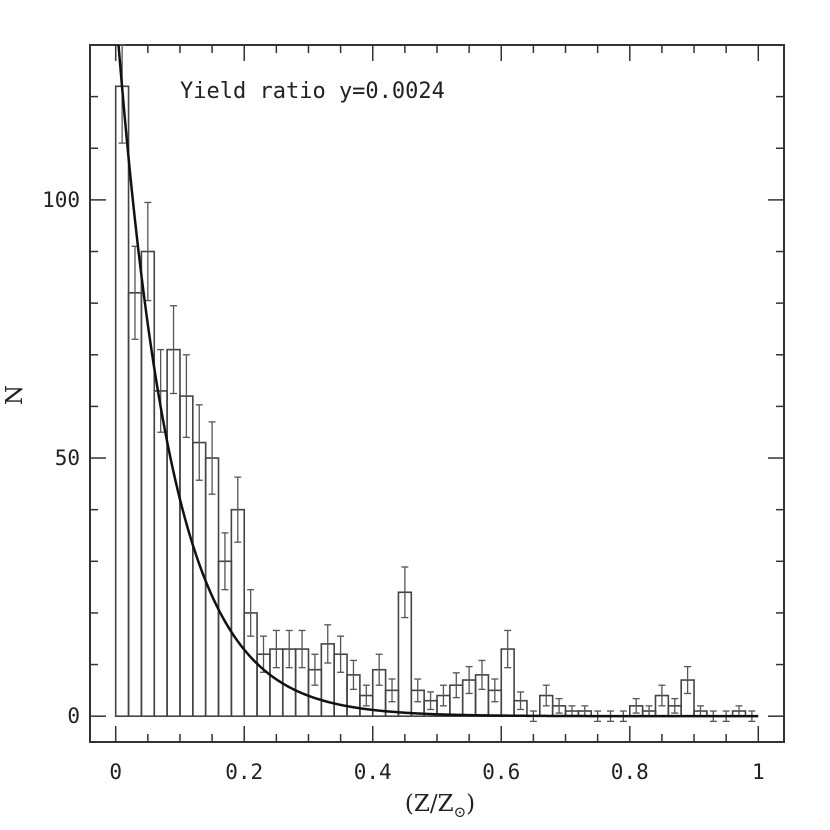 This screenshot has width=830, height=830. I want to click on x-axis-label-main: (Z/Z, so click(429, 804).